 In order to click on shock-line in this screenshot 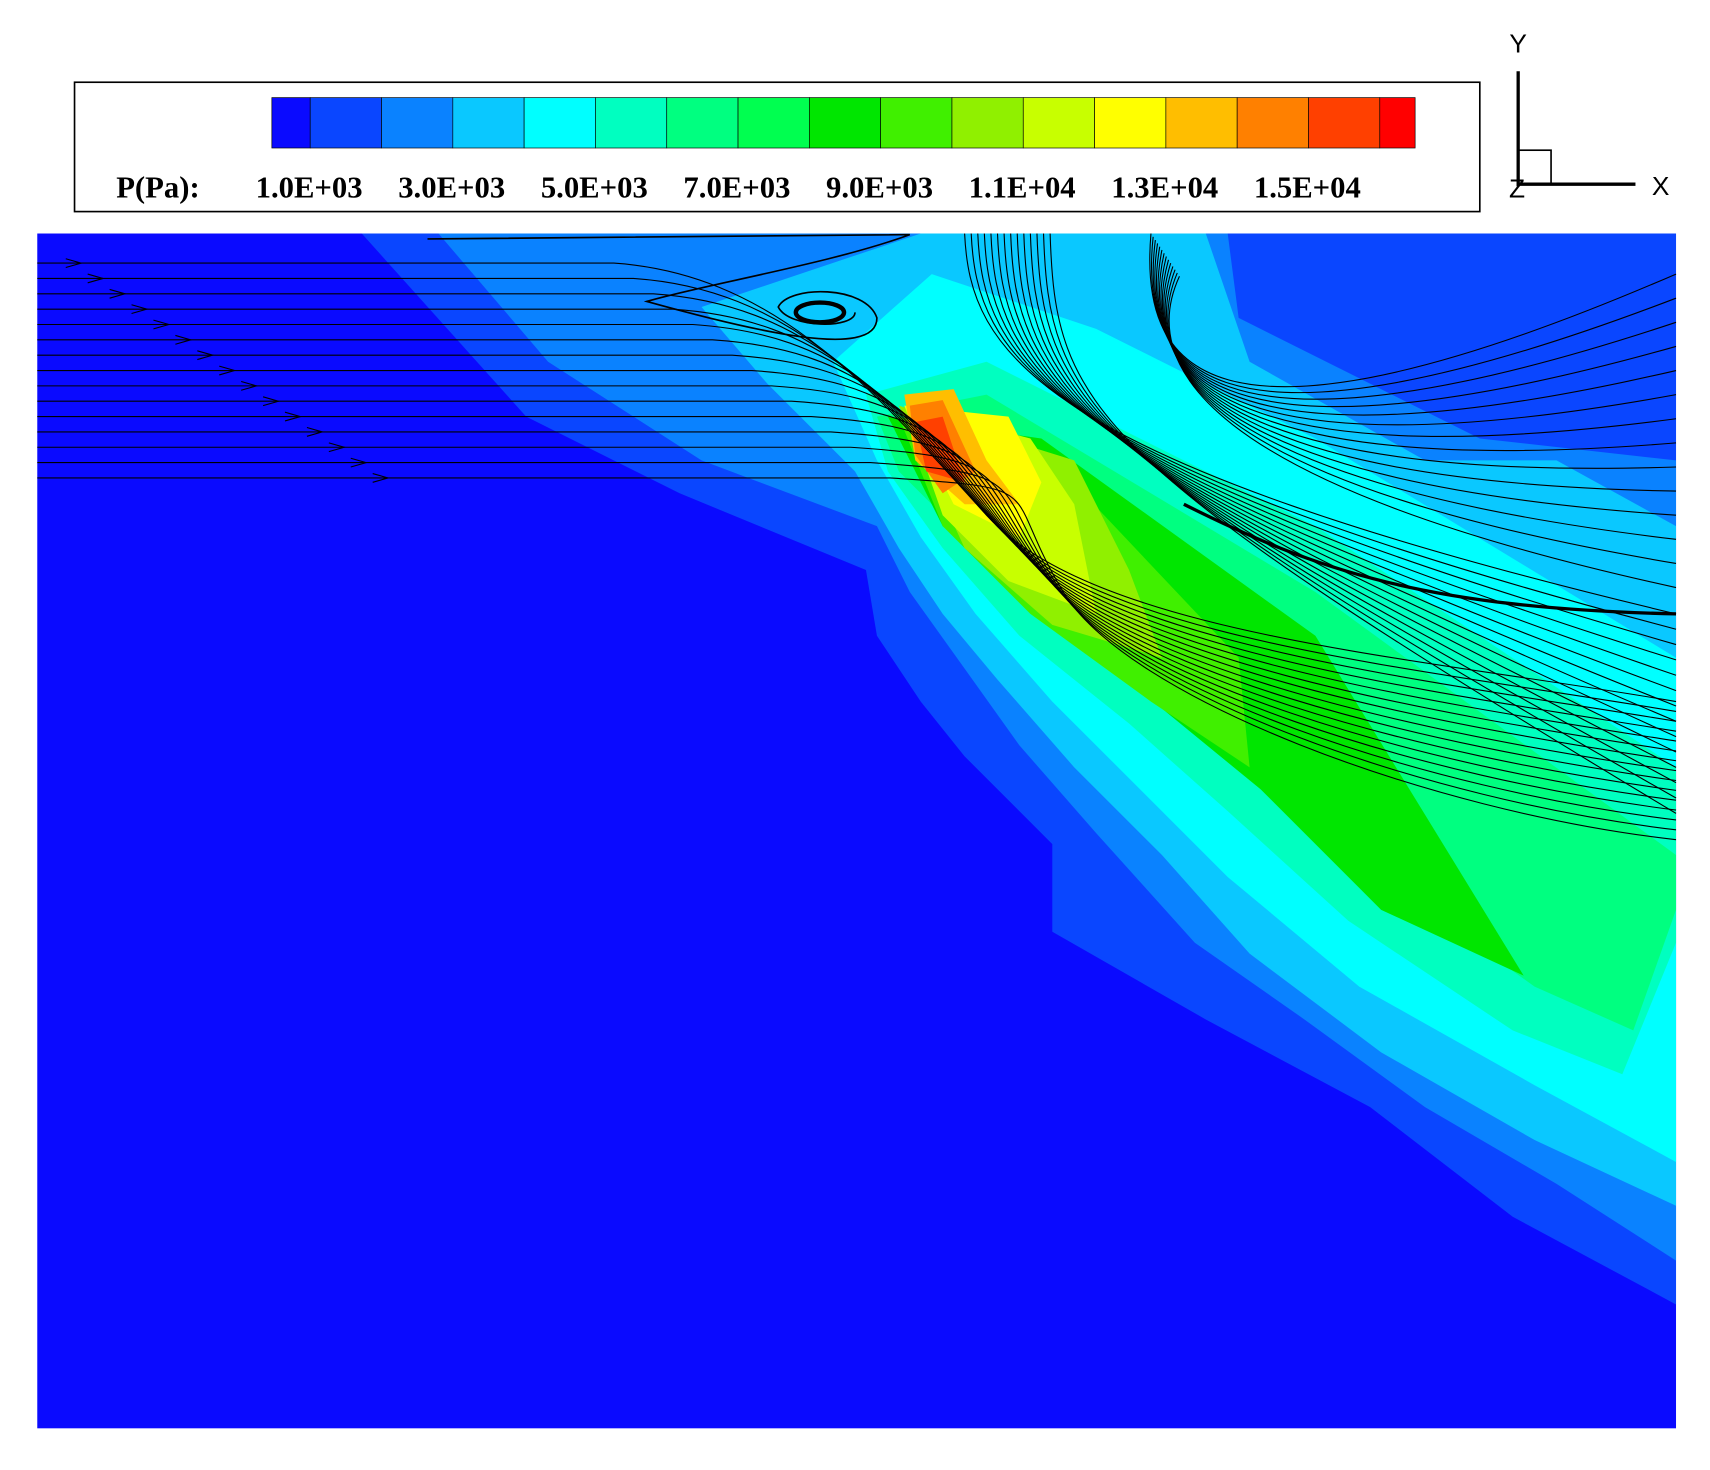, I will do `click(1430, 559)`.